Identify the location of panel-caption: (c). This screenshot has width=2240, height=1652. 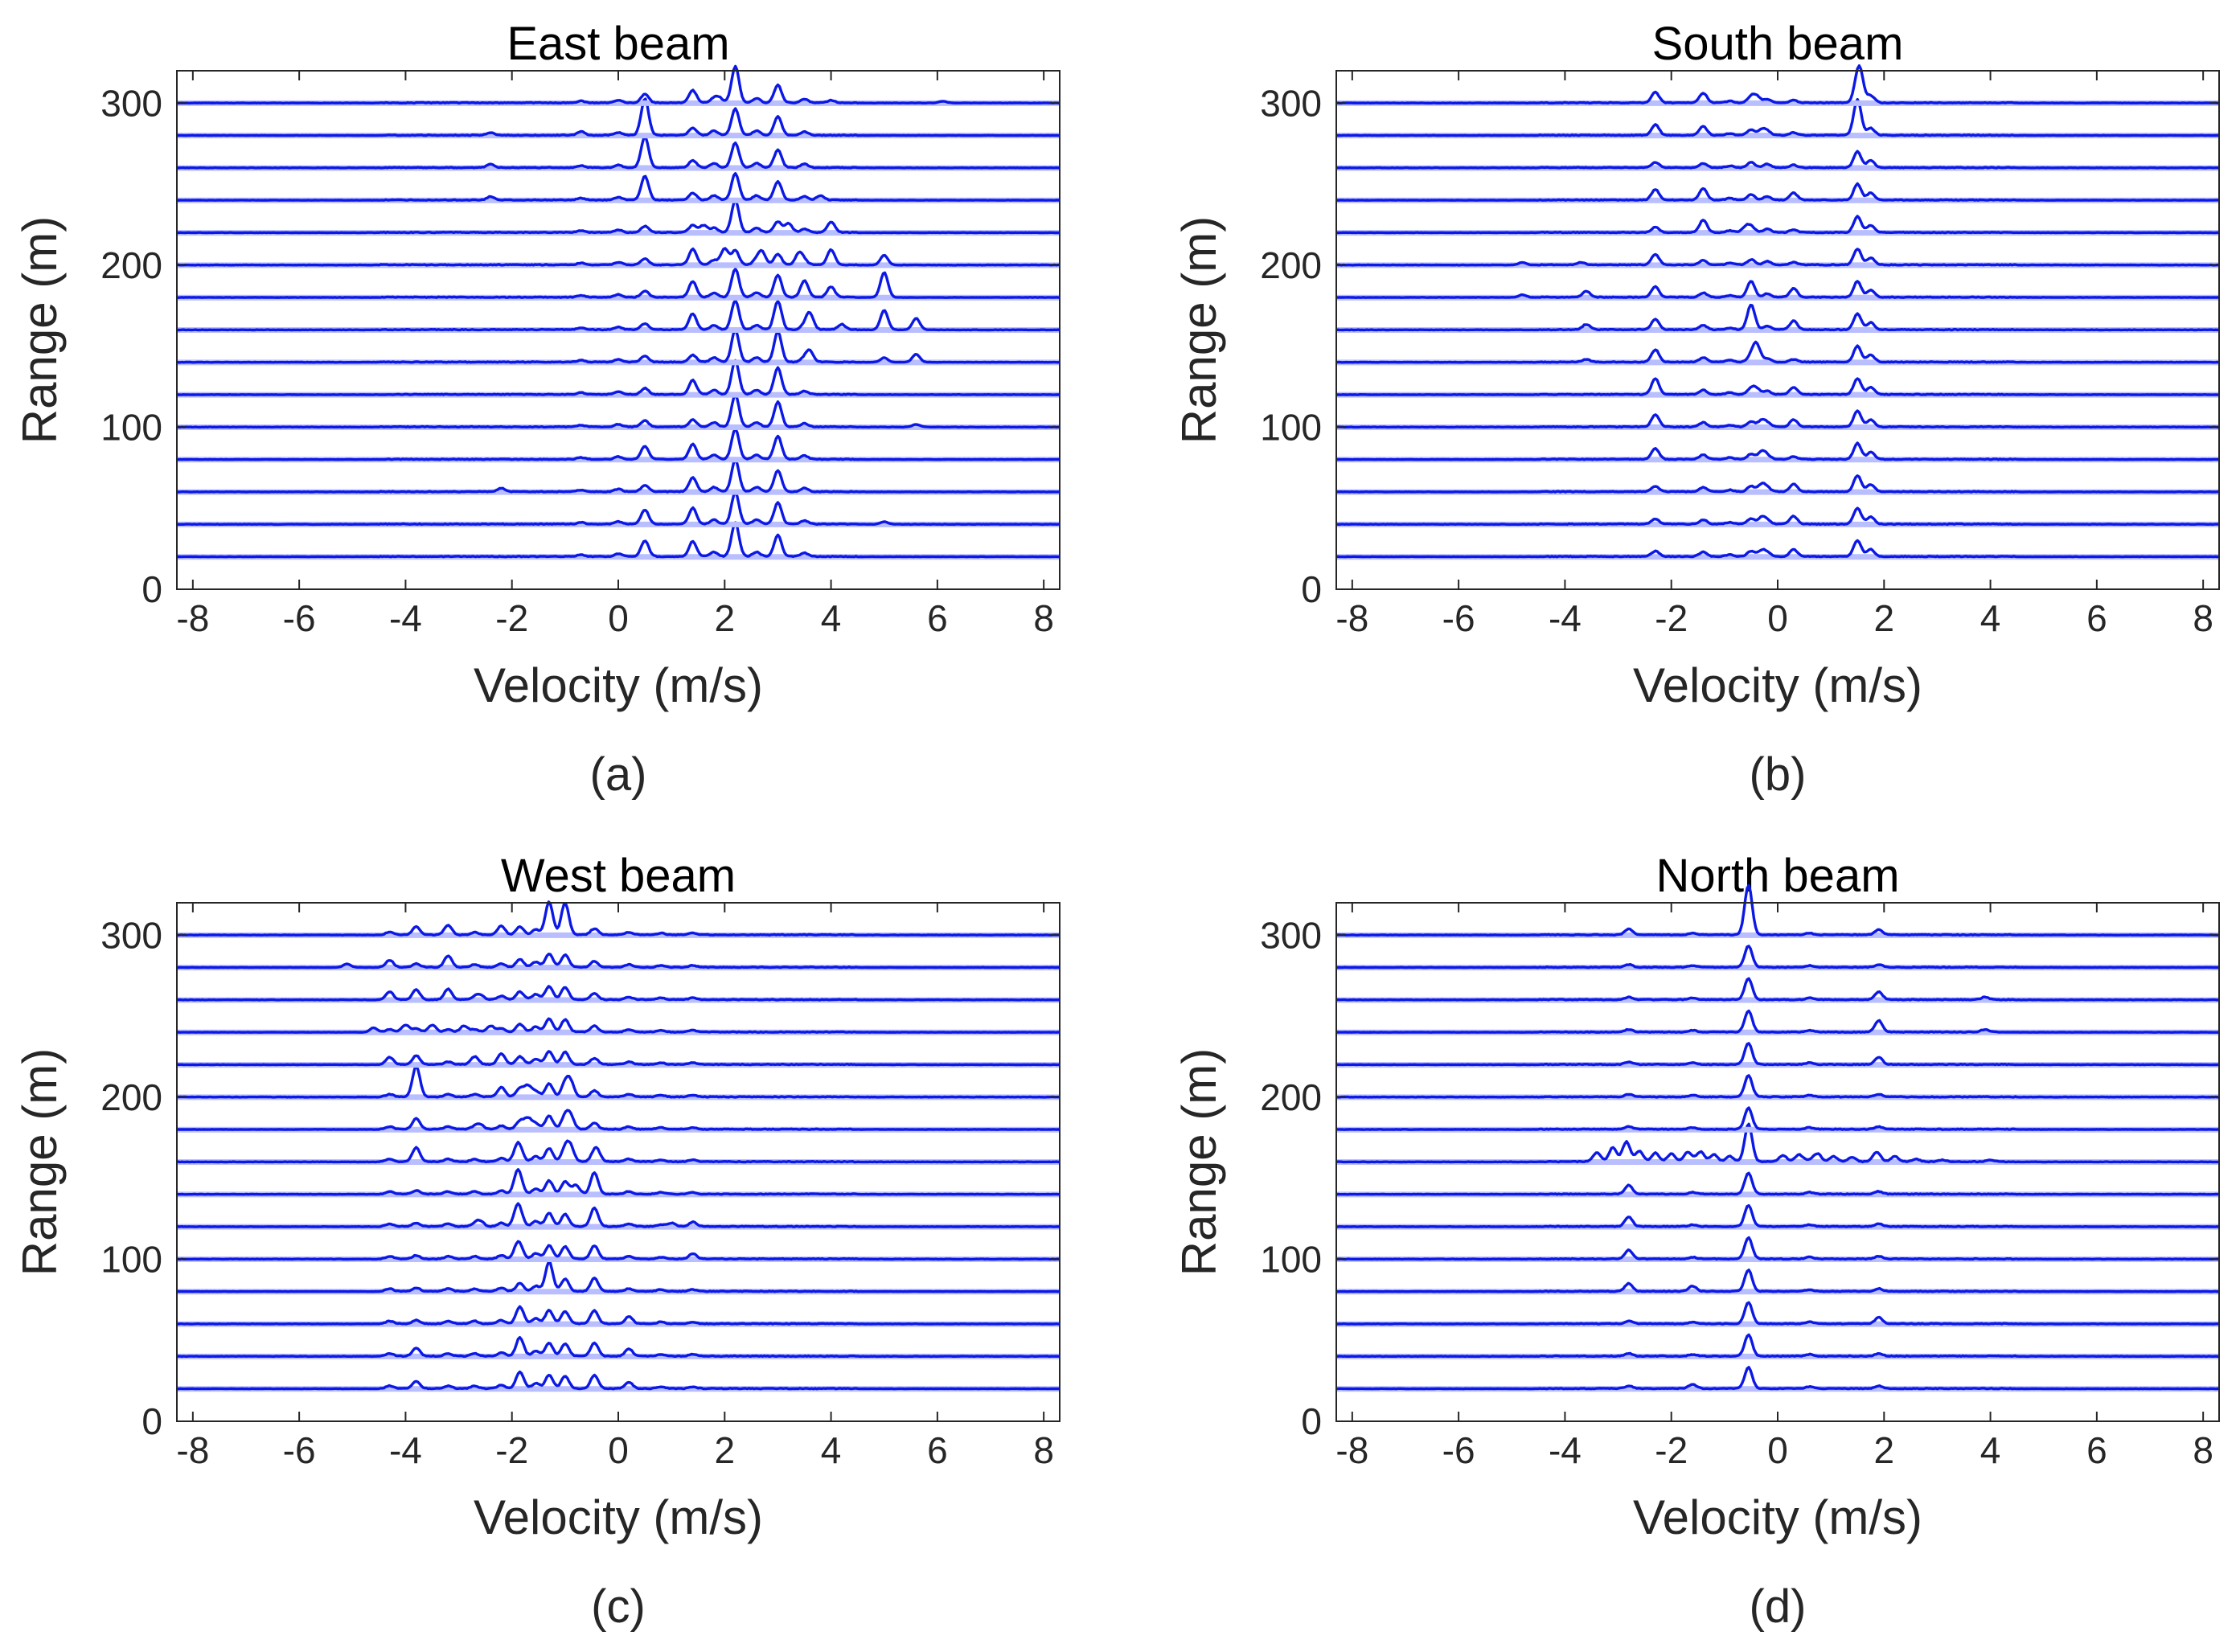
(618, 1606).